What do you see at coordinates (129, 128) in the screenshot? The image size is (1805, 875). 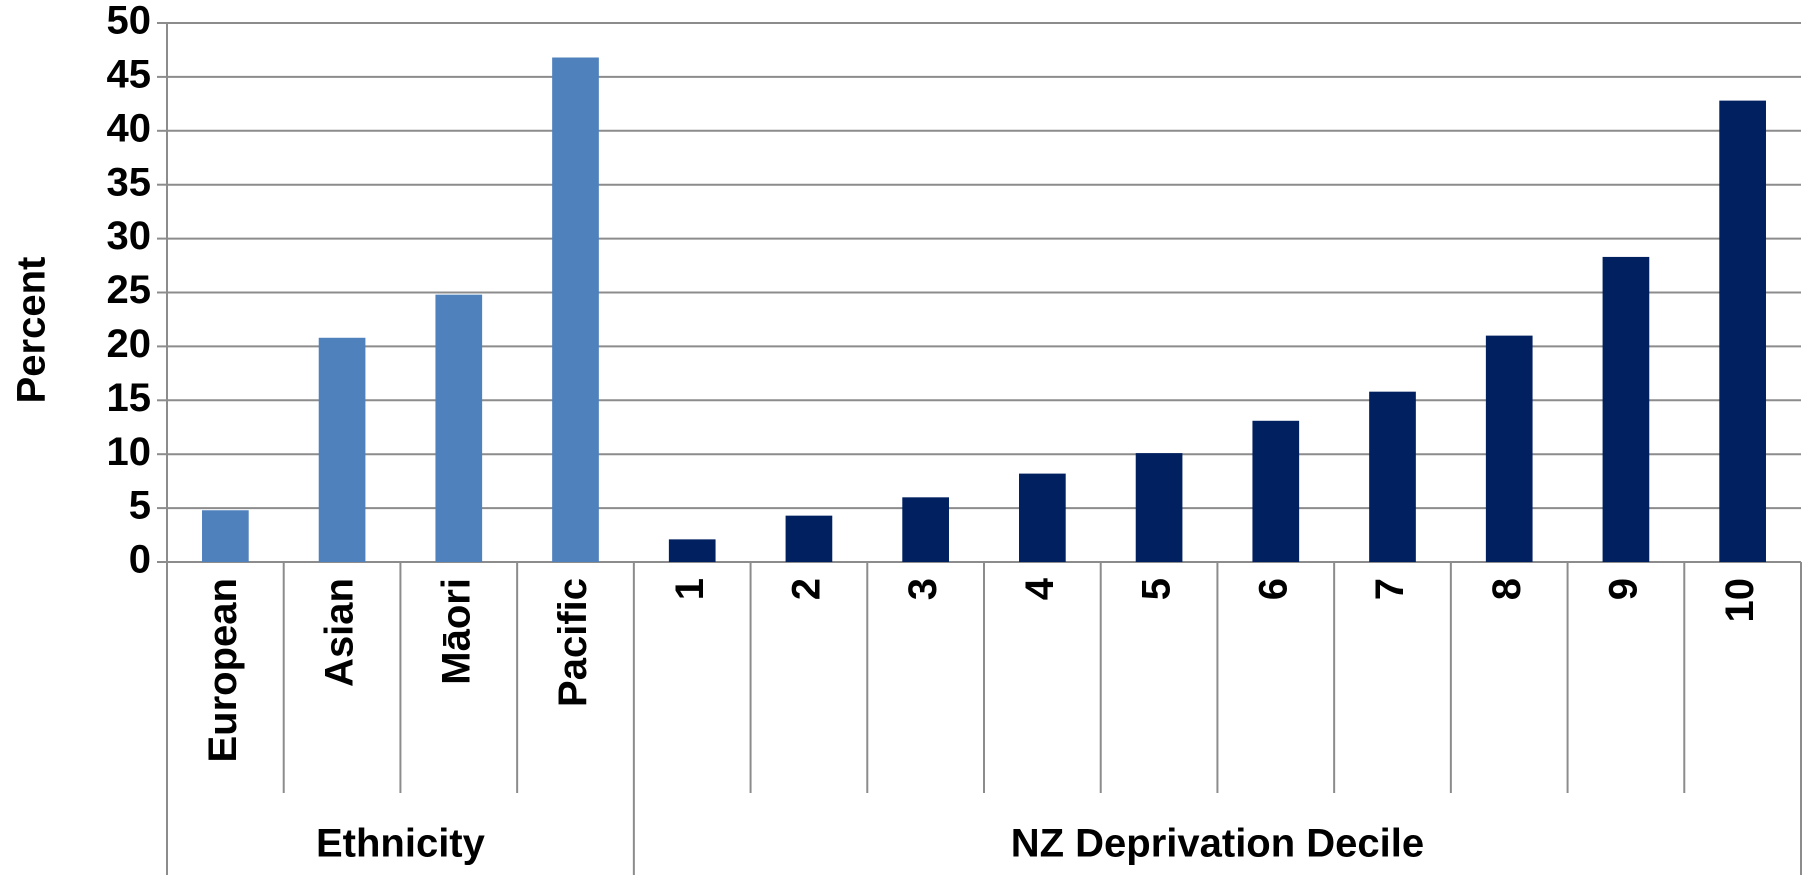 I see `y-tick-label: 40` at bounding box center [129, 128].